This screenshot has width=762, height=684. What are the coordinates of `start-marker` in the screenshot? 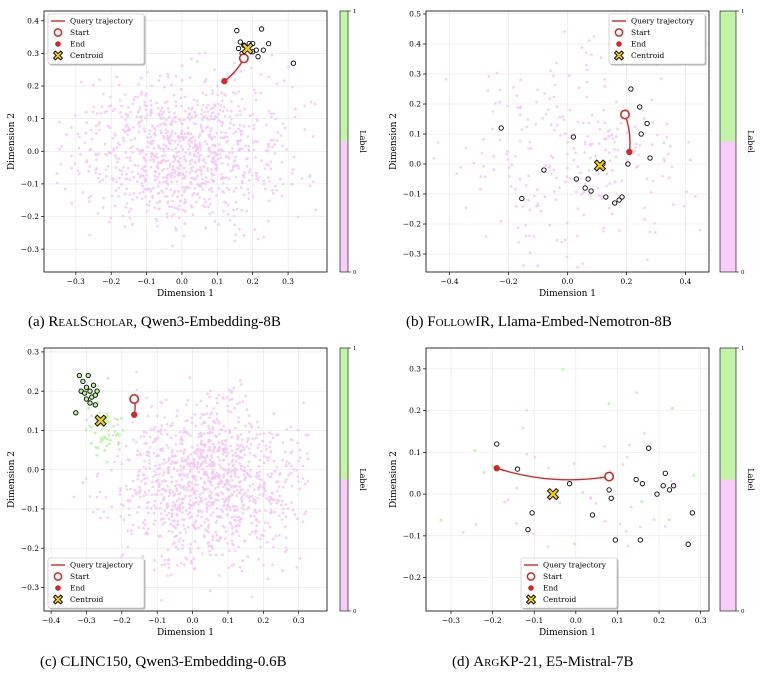 It's located at (243, 58).